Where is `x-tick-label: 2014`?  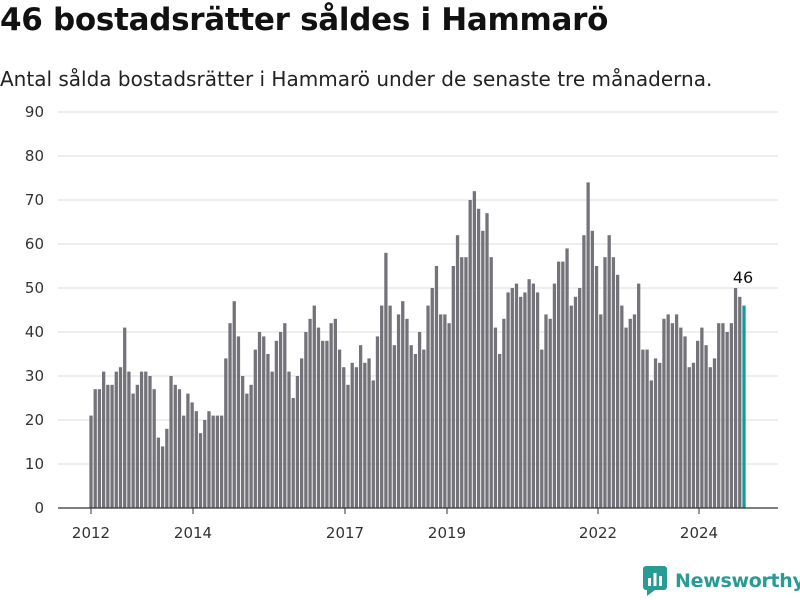 x-tick-label: 2014 is located at coordinates (193, 533).